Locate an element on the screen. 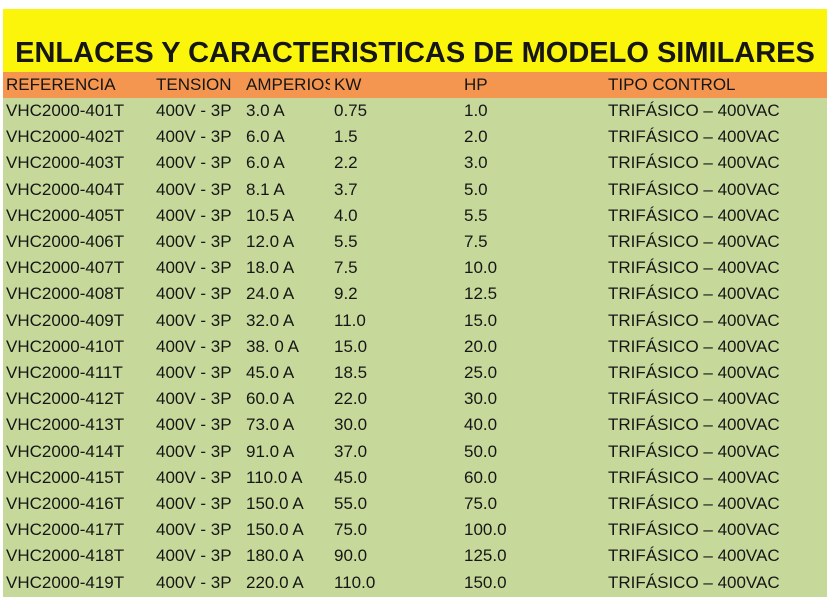 The image size is (833, 600). cell-referencia: VHC2000-403T is located at coordinates (65, 163).